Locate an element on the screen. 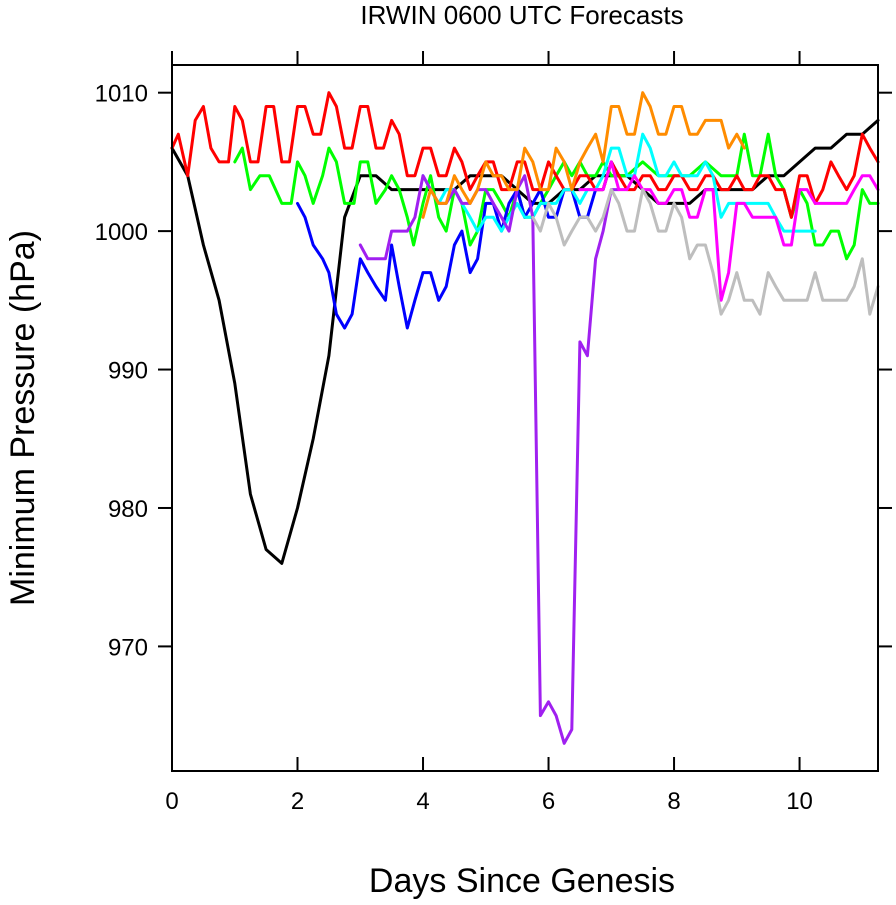  x-tick-label: 4 is located at coordinates (422, 801).